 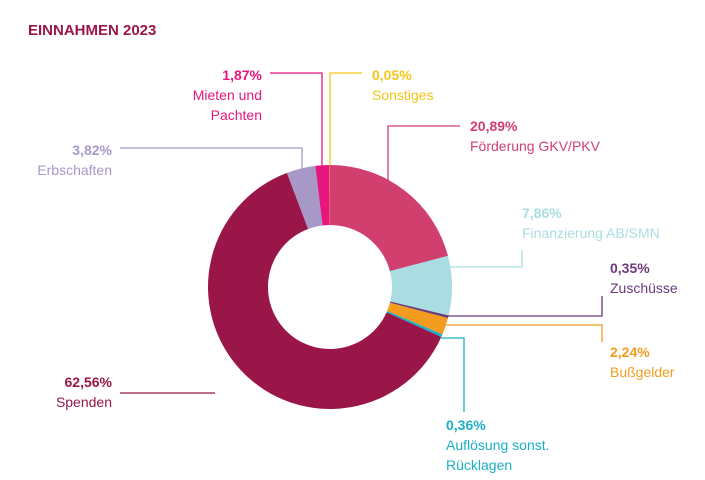 I want to click on category-label: Spenden, so click(x=83, y=402).